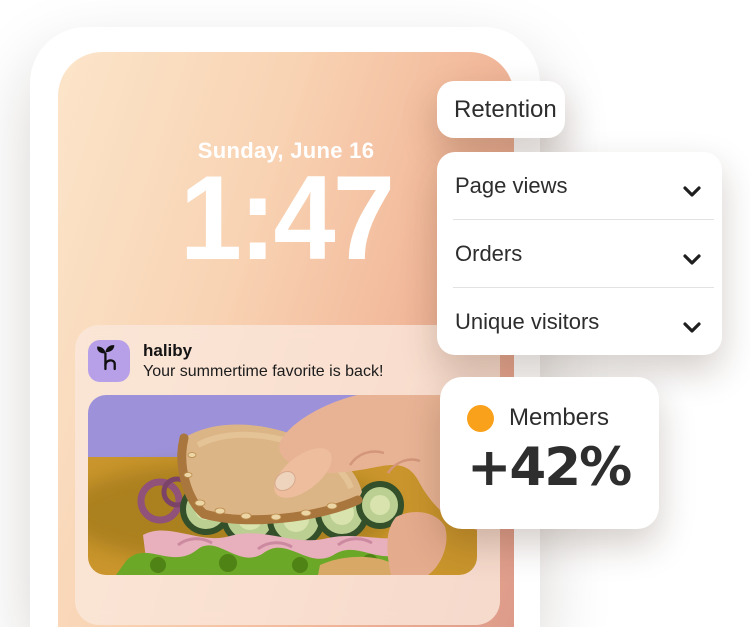 The height and width of the screenshot is (627, 750). I want to click on sandwich-photo, so click(282, 485).